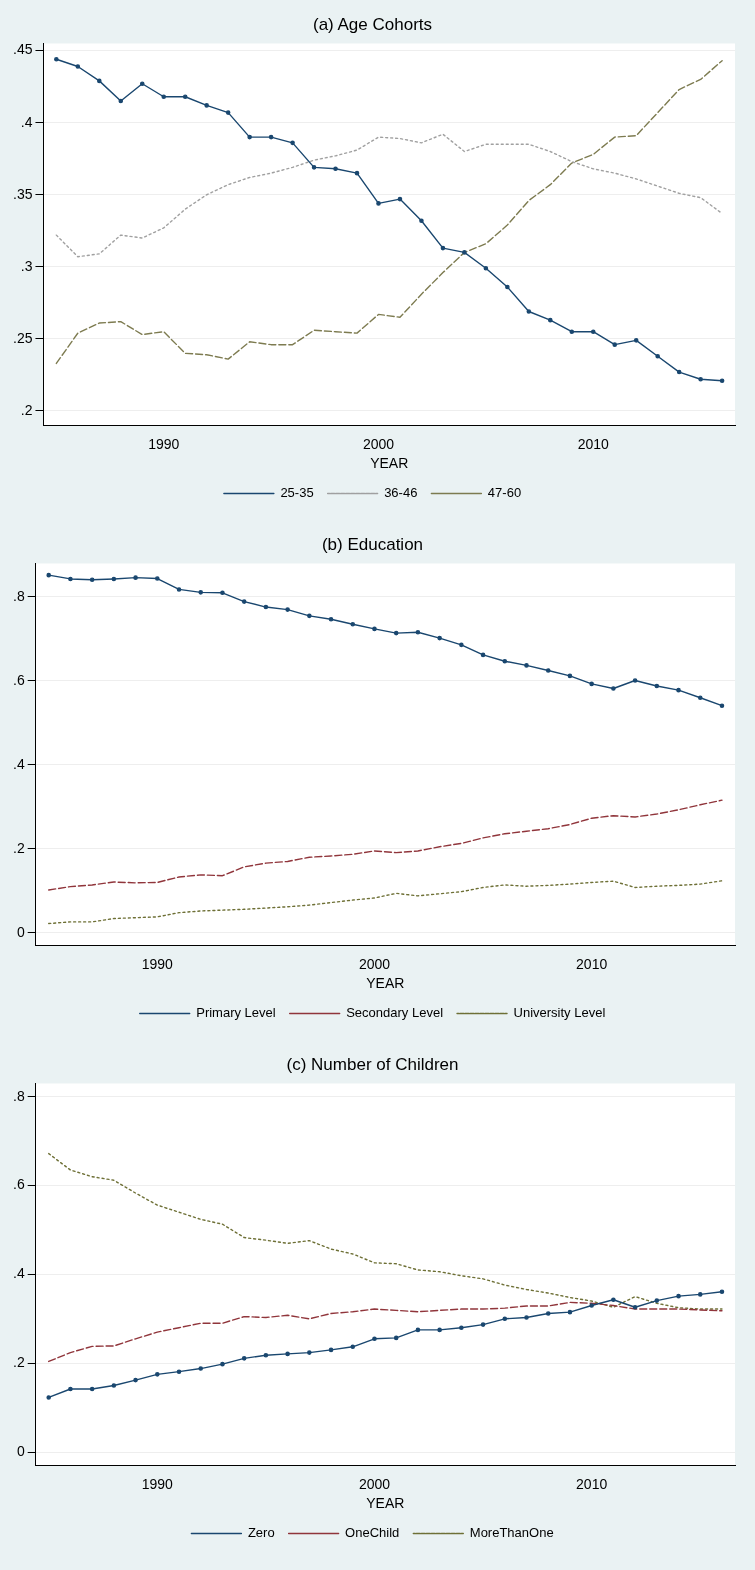 This screenshot has height=1570, width=755. Describe the element at coordinates (372, 24) in the screenshot. I see `chart-title: (a) Age Cohorts` at that location.